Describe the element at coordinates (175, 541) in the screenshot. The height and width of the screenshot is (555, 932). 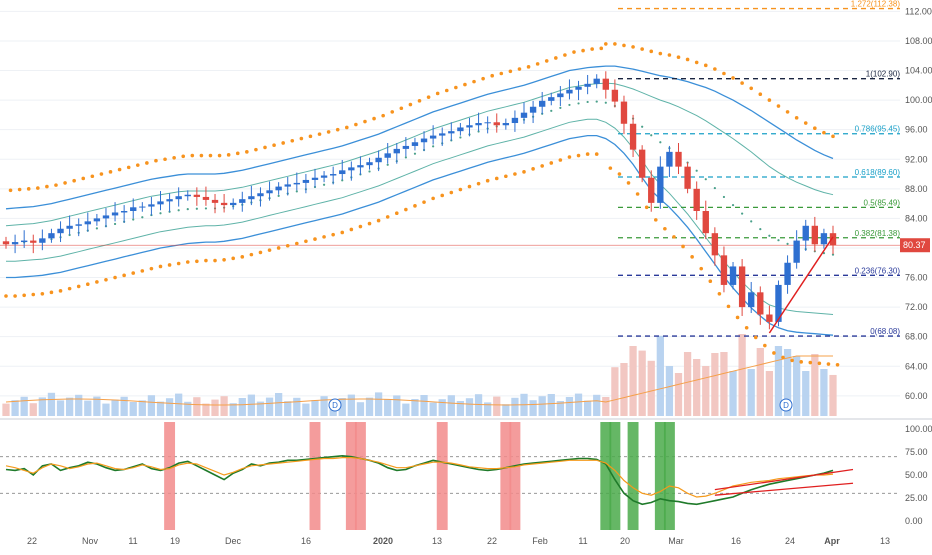
I see `time-tick-label: 19` at that location.